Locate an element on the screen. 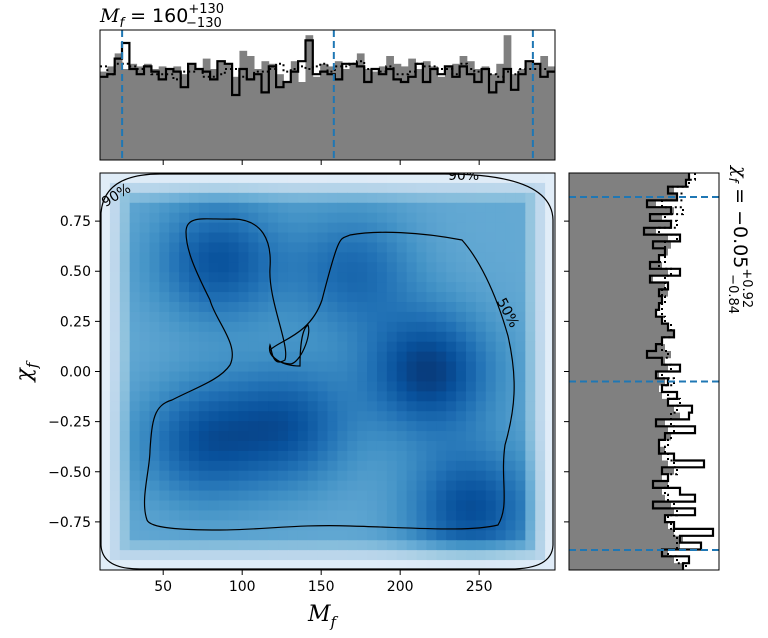  top-histogram-solid-step is located at coordinates (327, 68).